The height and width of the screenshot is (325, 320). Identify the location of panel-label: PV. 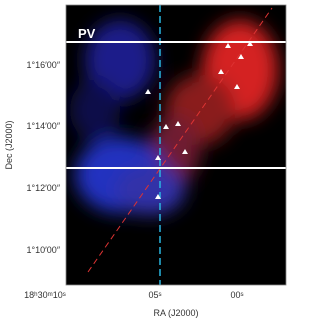
(87, 33).